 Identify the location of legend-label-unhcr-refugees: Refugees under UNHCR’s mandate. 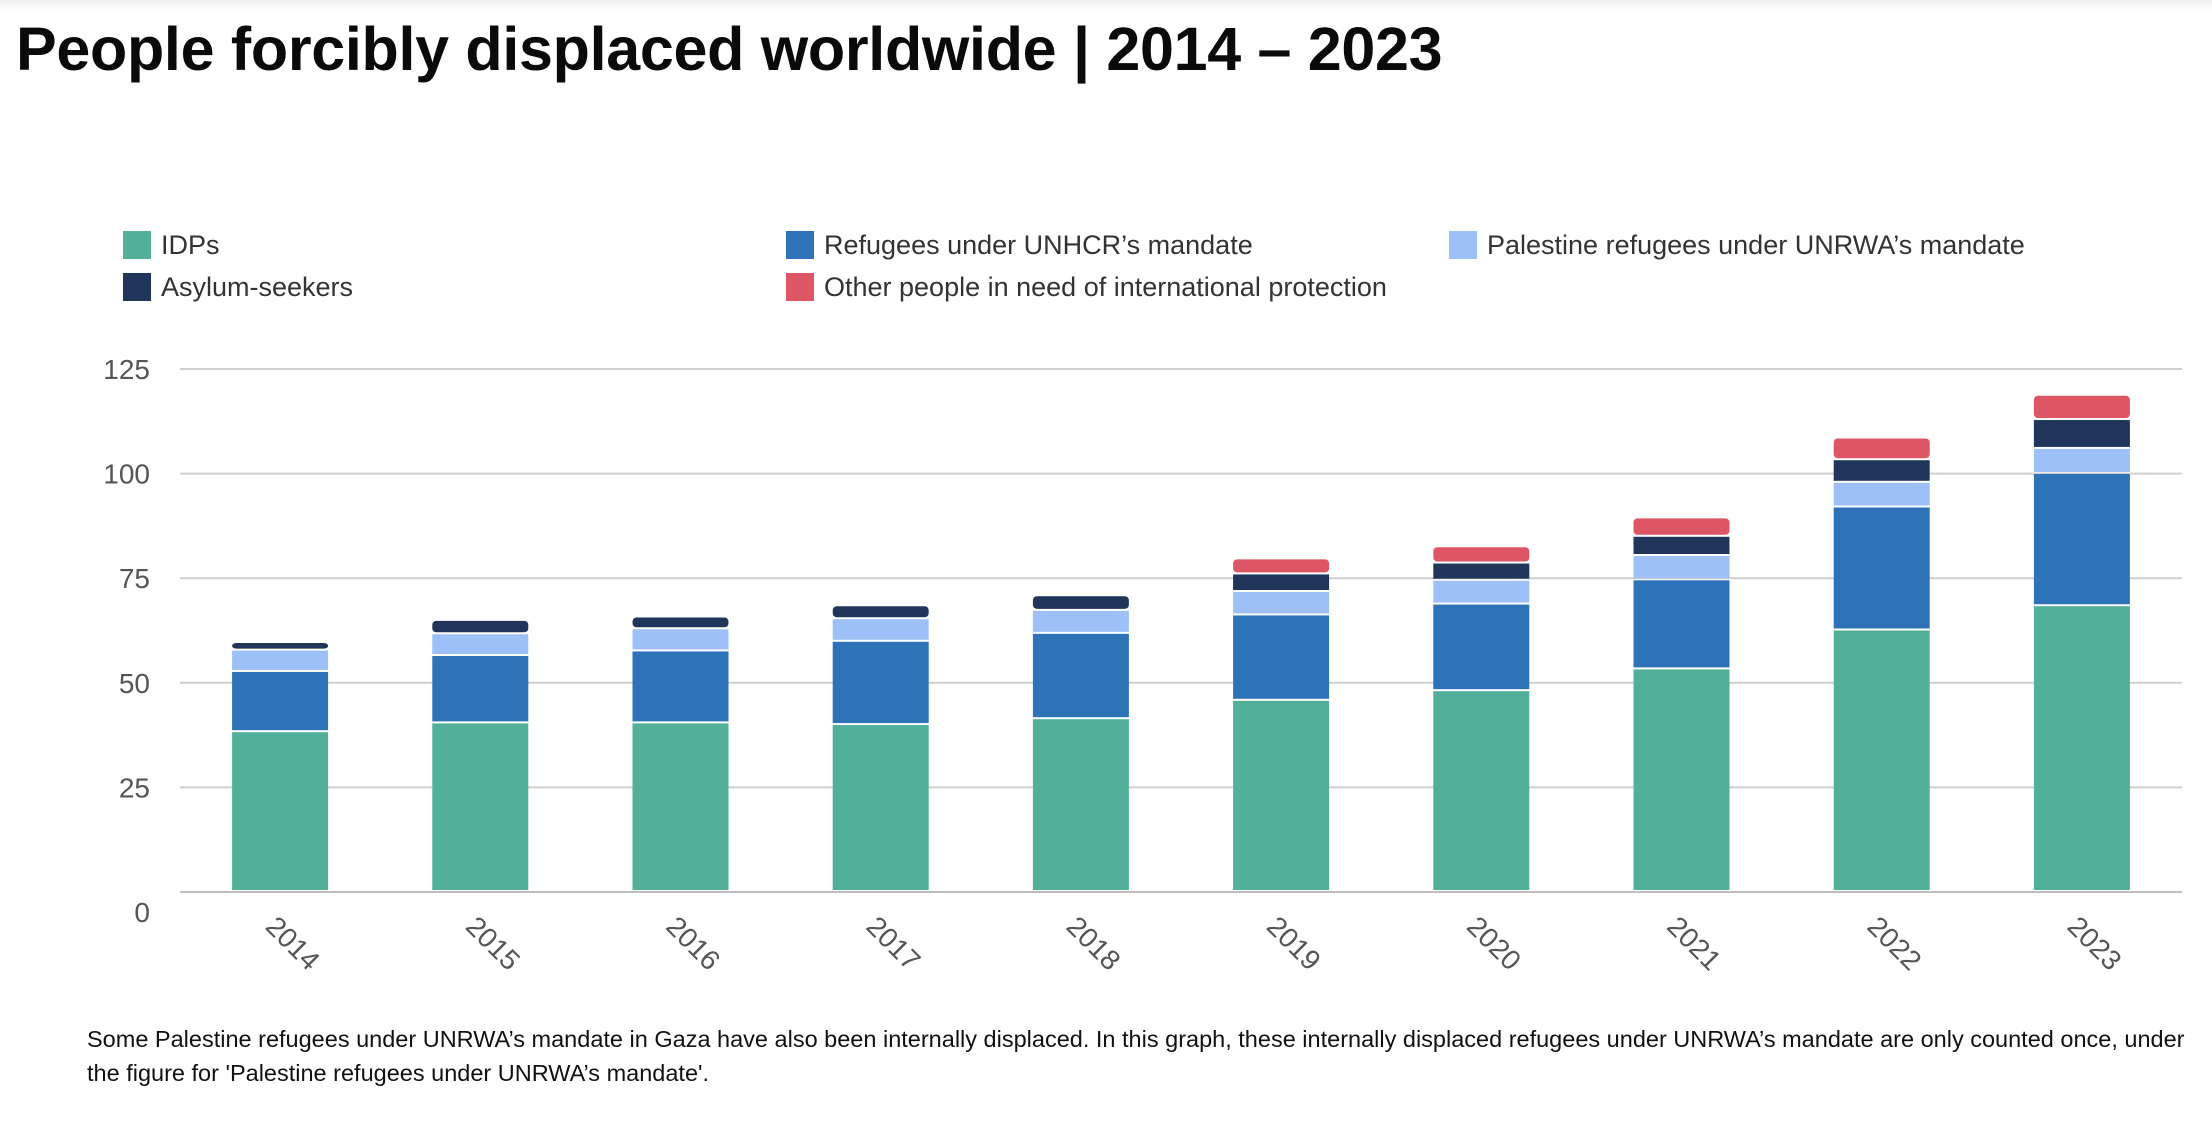
(1038, 244).